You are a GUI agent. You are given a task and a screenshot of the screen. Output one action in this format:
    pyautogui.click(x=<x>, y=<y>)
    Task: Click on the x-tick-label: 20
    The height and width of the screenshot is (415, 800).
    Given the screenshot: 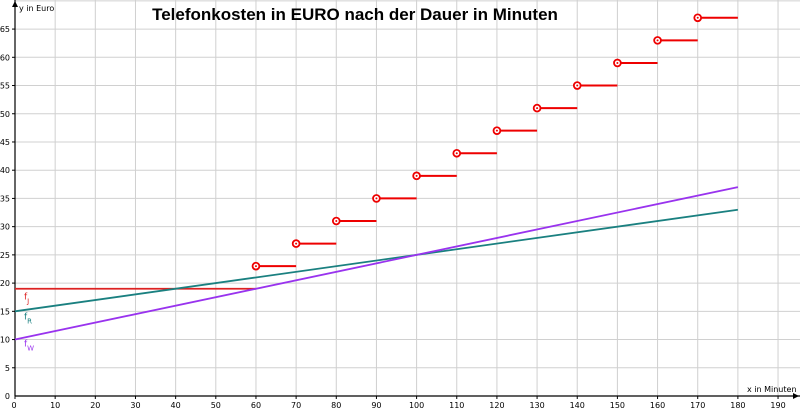 What is the action you would take?
    pyautogui.click(x=95, y=405)
    